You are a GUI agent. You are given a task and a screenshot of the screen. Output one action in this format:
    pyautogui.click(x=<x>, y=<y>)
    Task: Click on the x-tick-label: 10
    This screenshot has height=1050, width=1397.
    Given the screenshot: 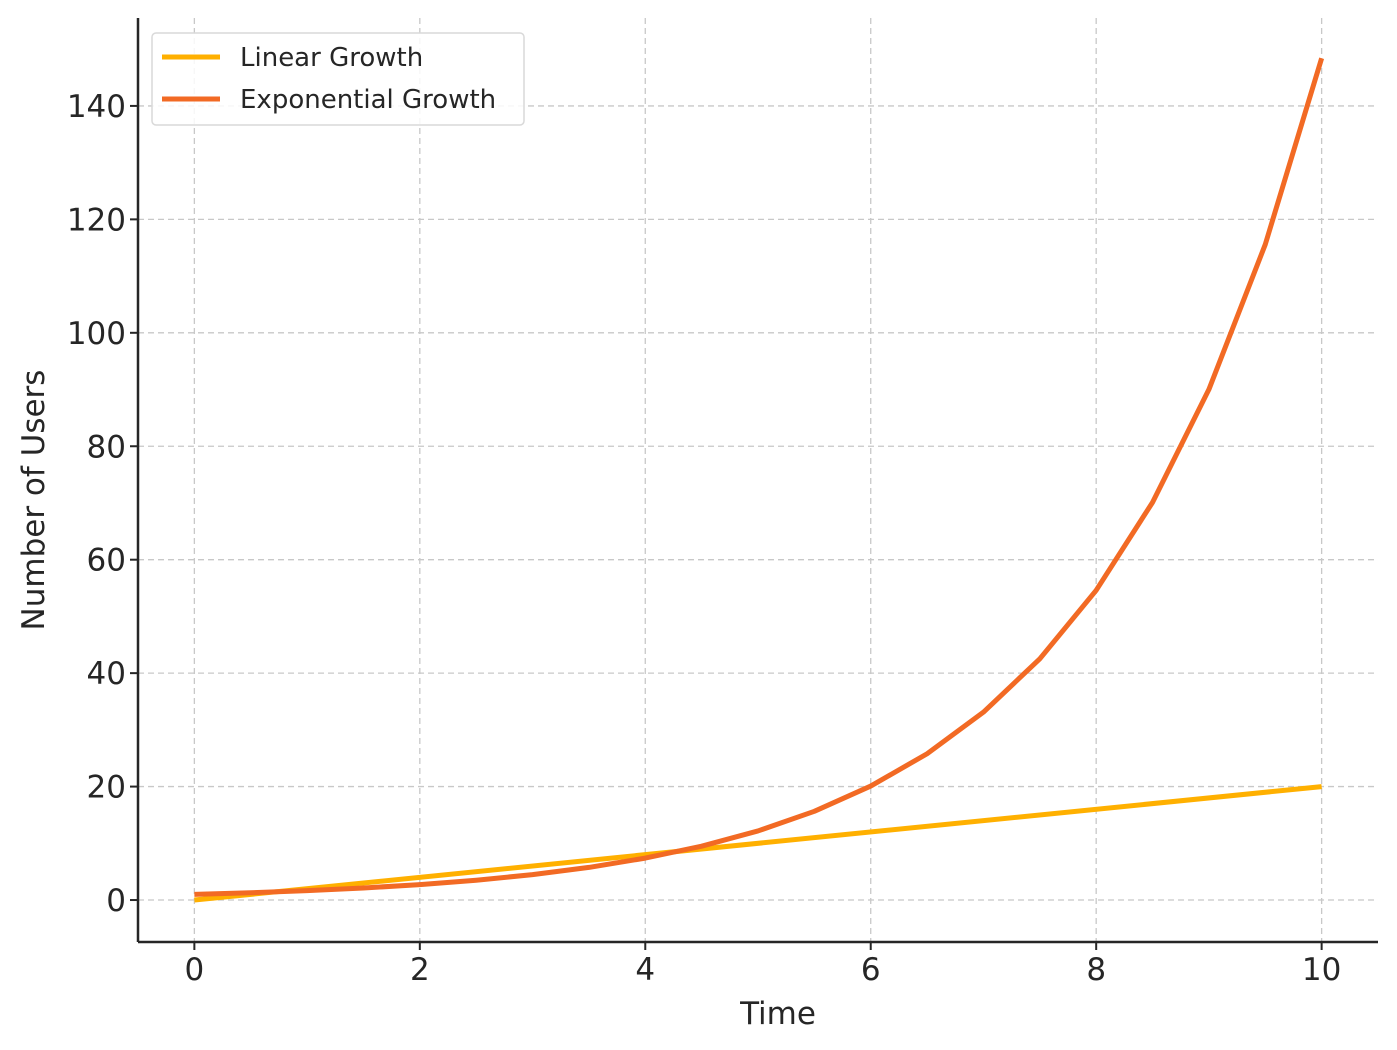 What is the action you would take?
    pyautogui.click(x=1321, y=970)
    